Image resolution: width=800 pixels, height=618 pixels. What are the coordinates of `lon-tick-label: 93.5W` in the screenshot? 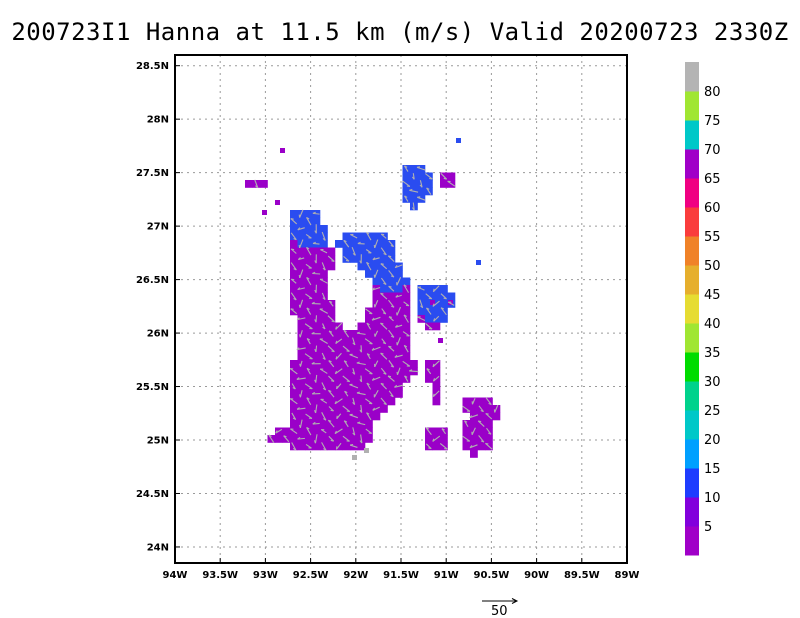 It's located at (220, 575).